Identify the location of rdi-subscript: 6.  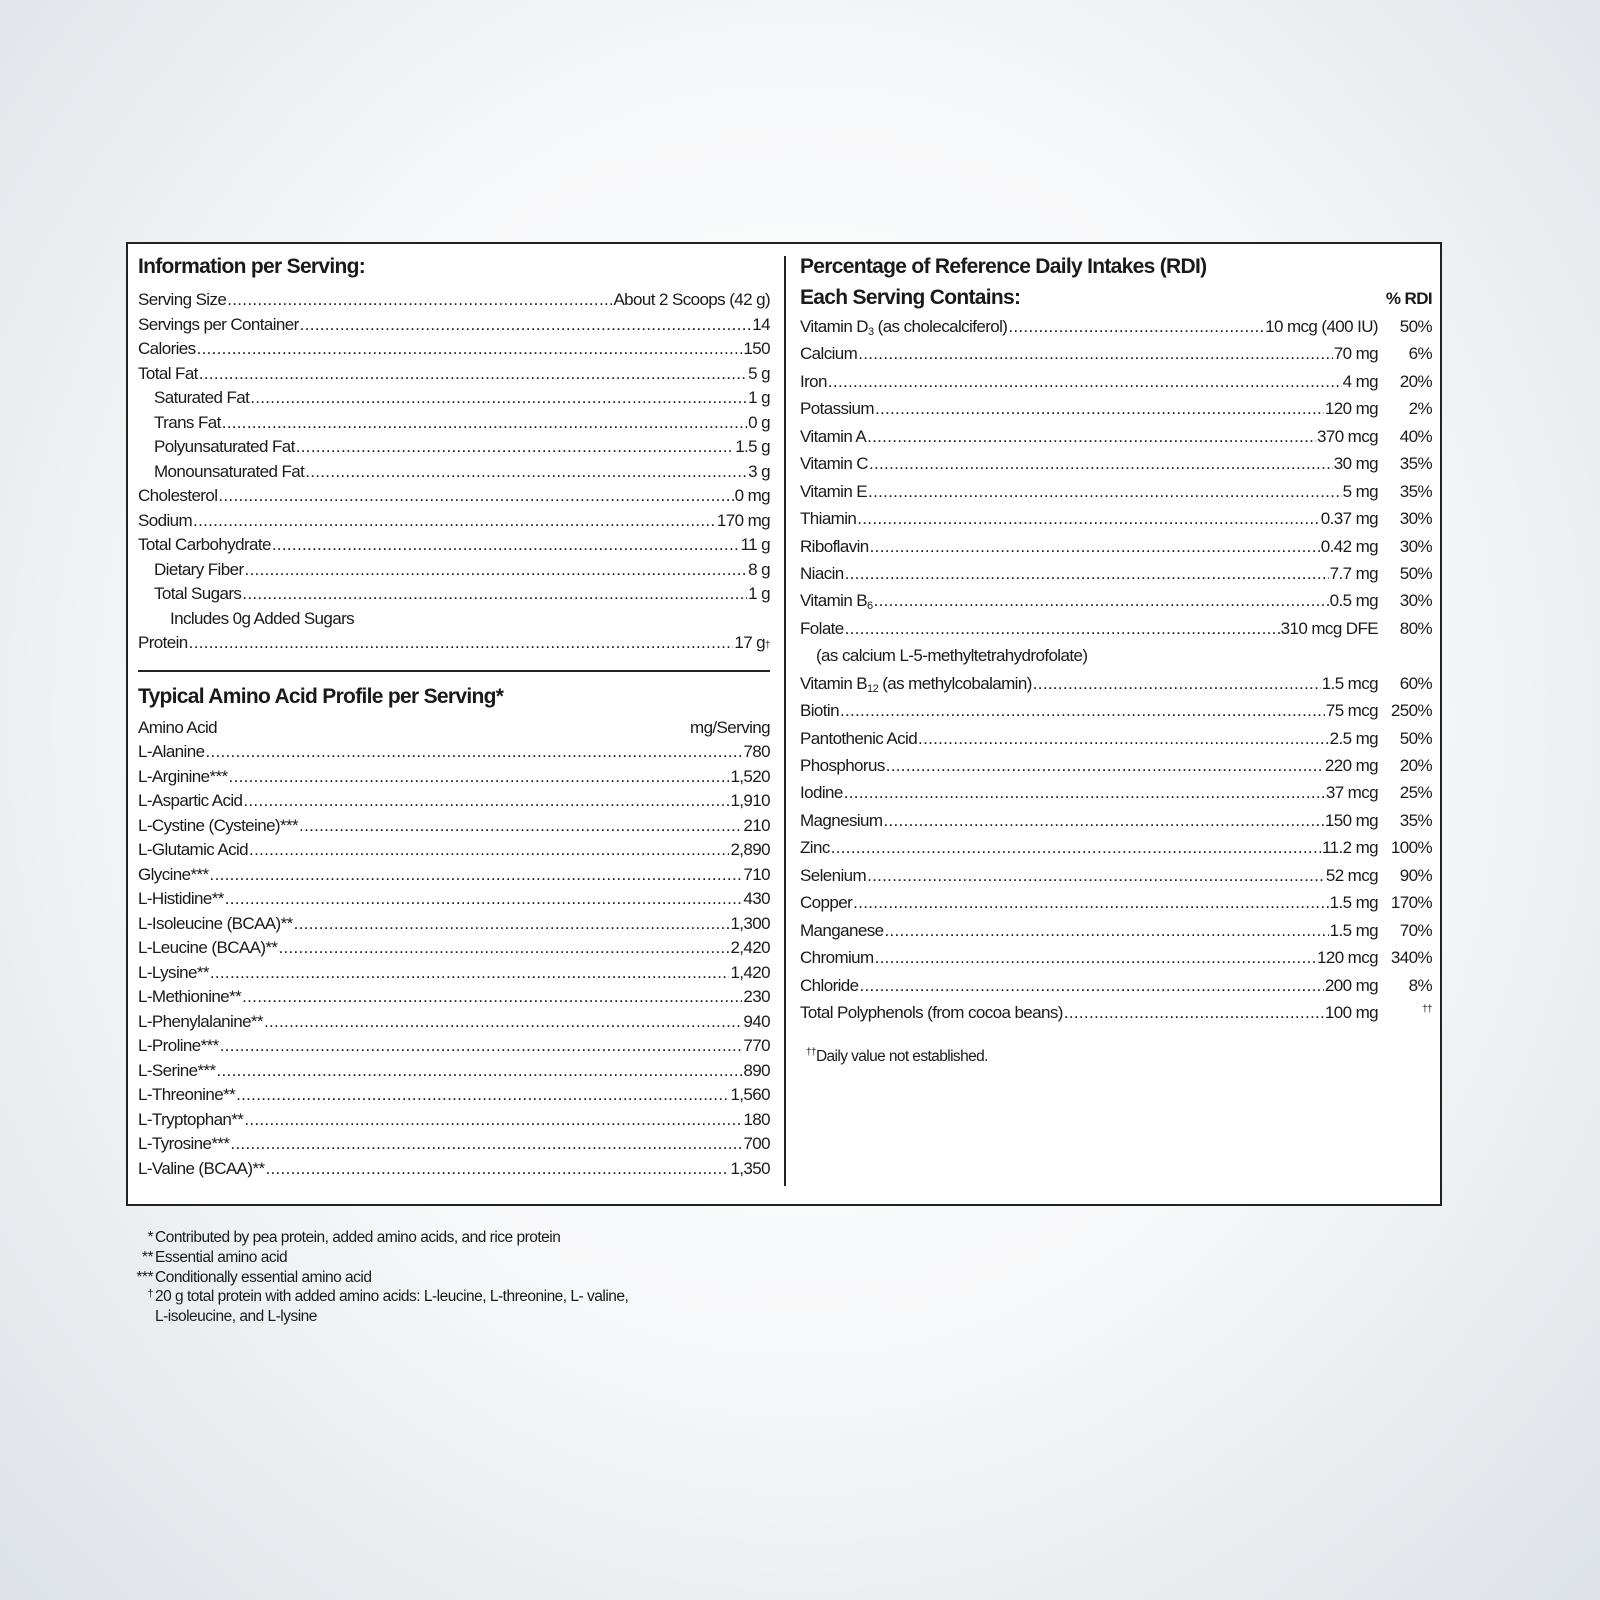
(870, 606).